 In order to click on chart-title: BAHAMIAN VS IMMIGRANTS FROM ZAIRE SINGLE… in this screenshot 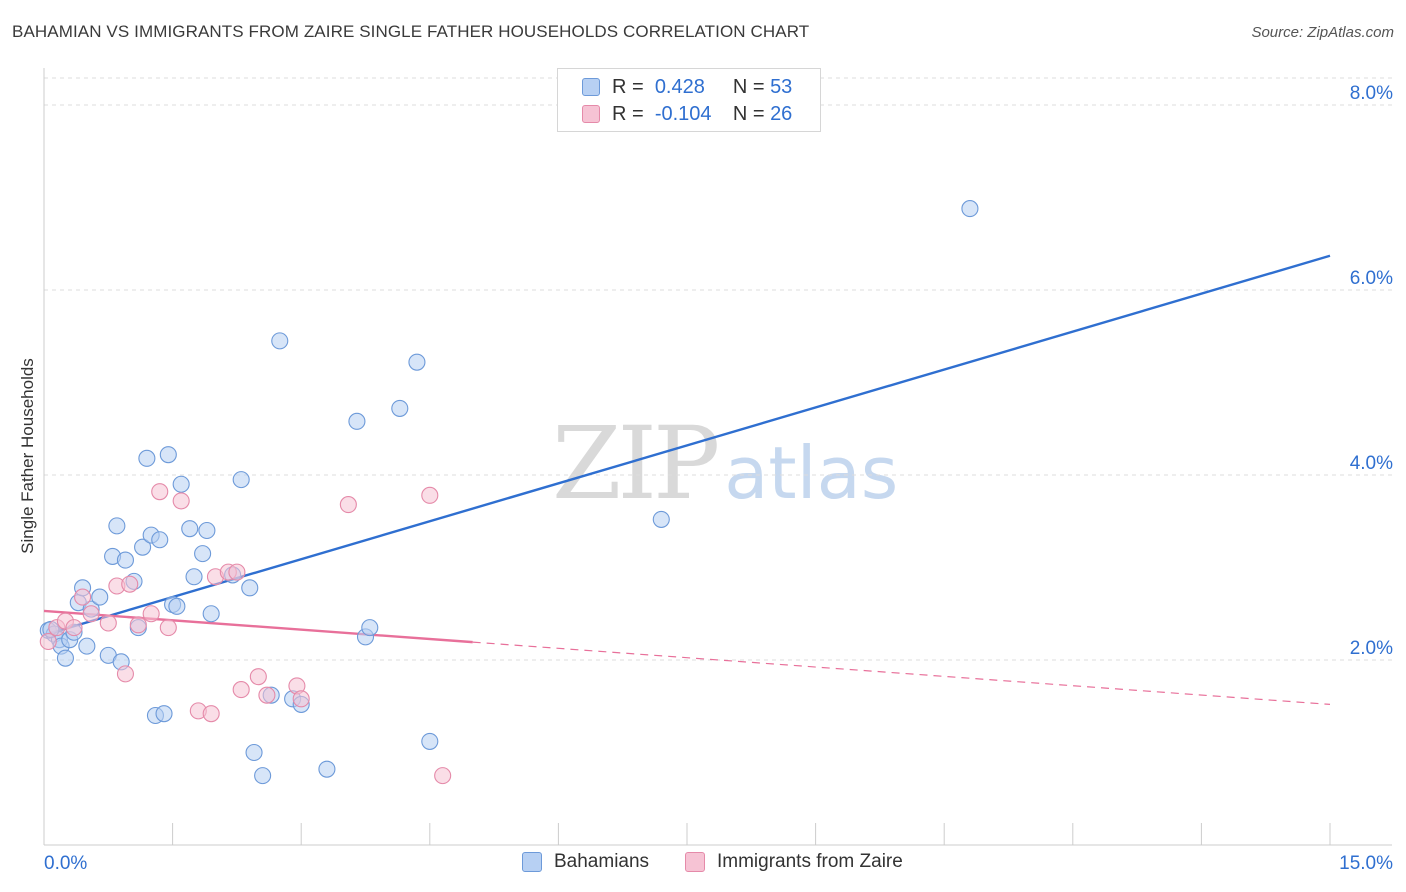, I will do `click(411, 31)`.